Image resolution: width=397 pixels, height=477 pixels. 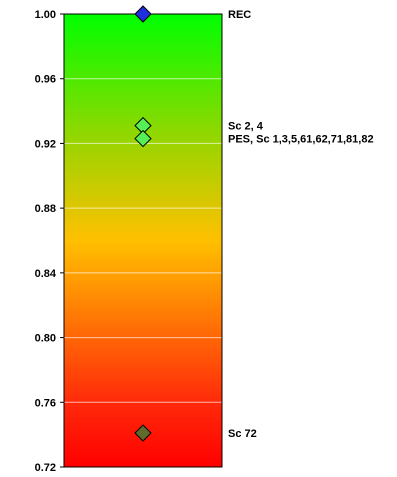 What do you see at coordinates (242, 434) in the screenshot?
I see `data-point-label: Sc 72` at bounding box center [242, 434].